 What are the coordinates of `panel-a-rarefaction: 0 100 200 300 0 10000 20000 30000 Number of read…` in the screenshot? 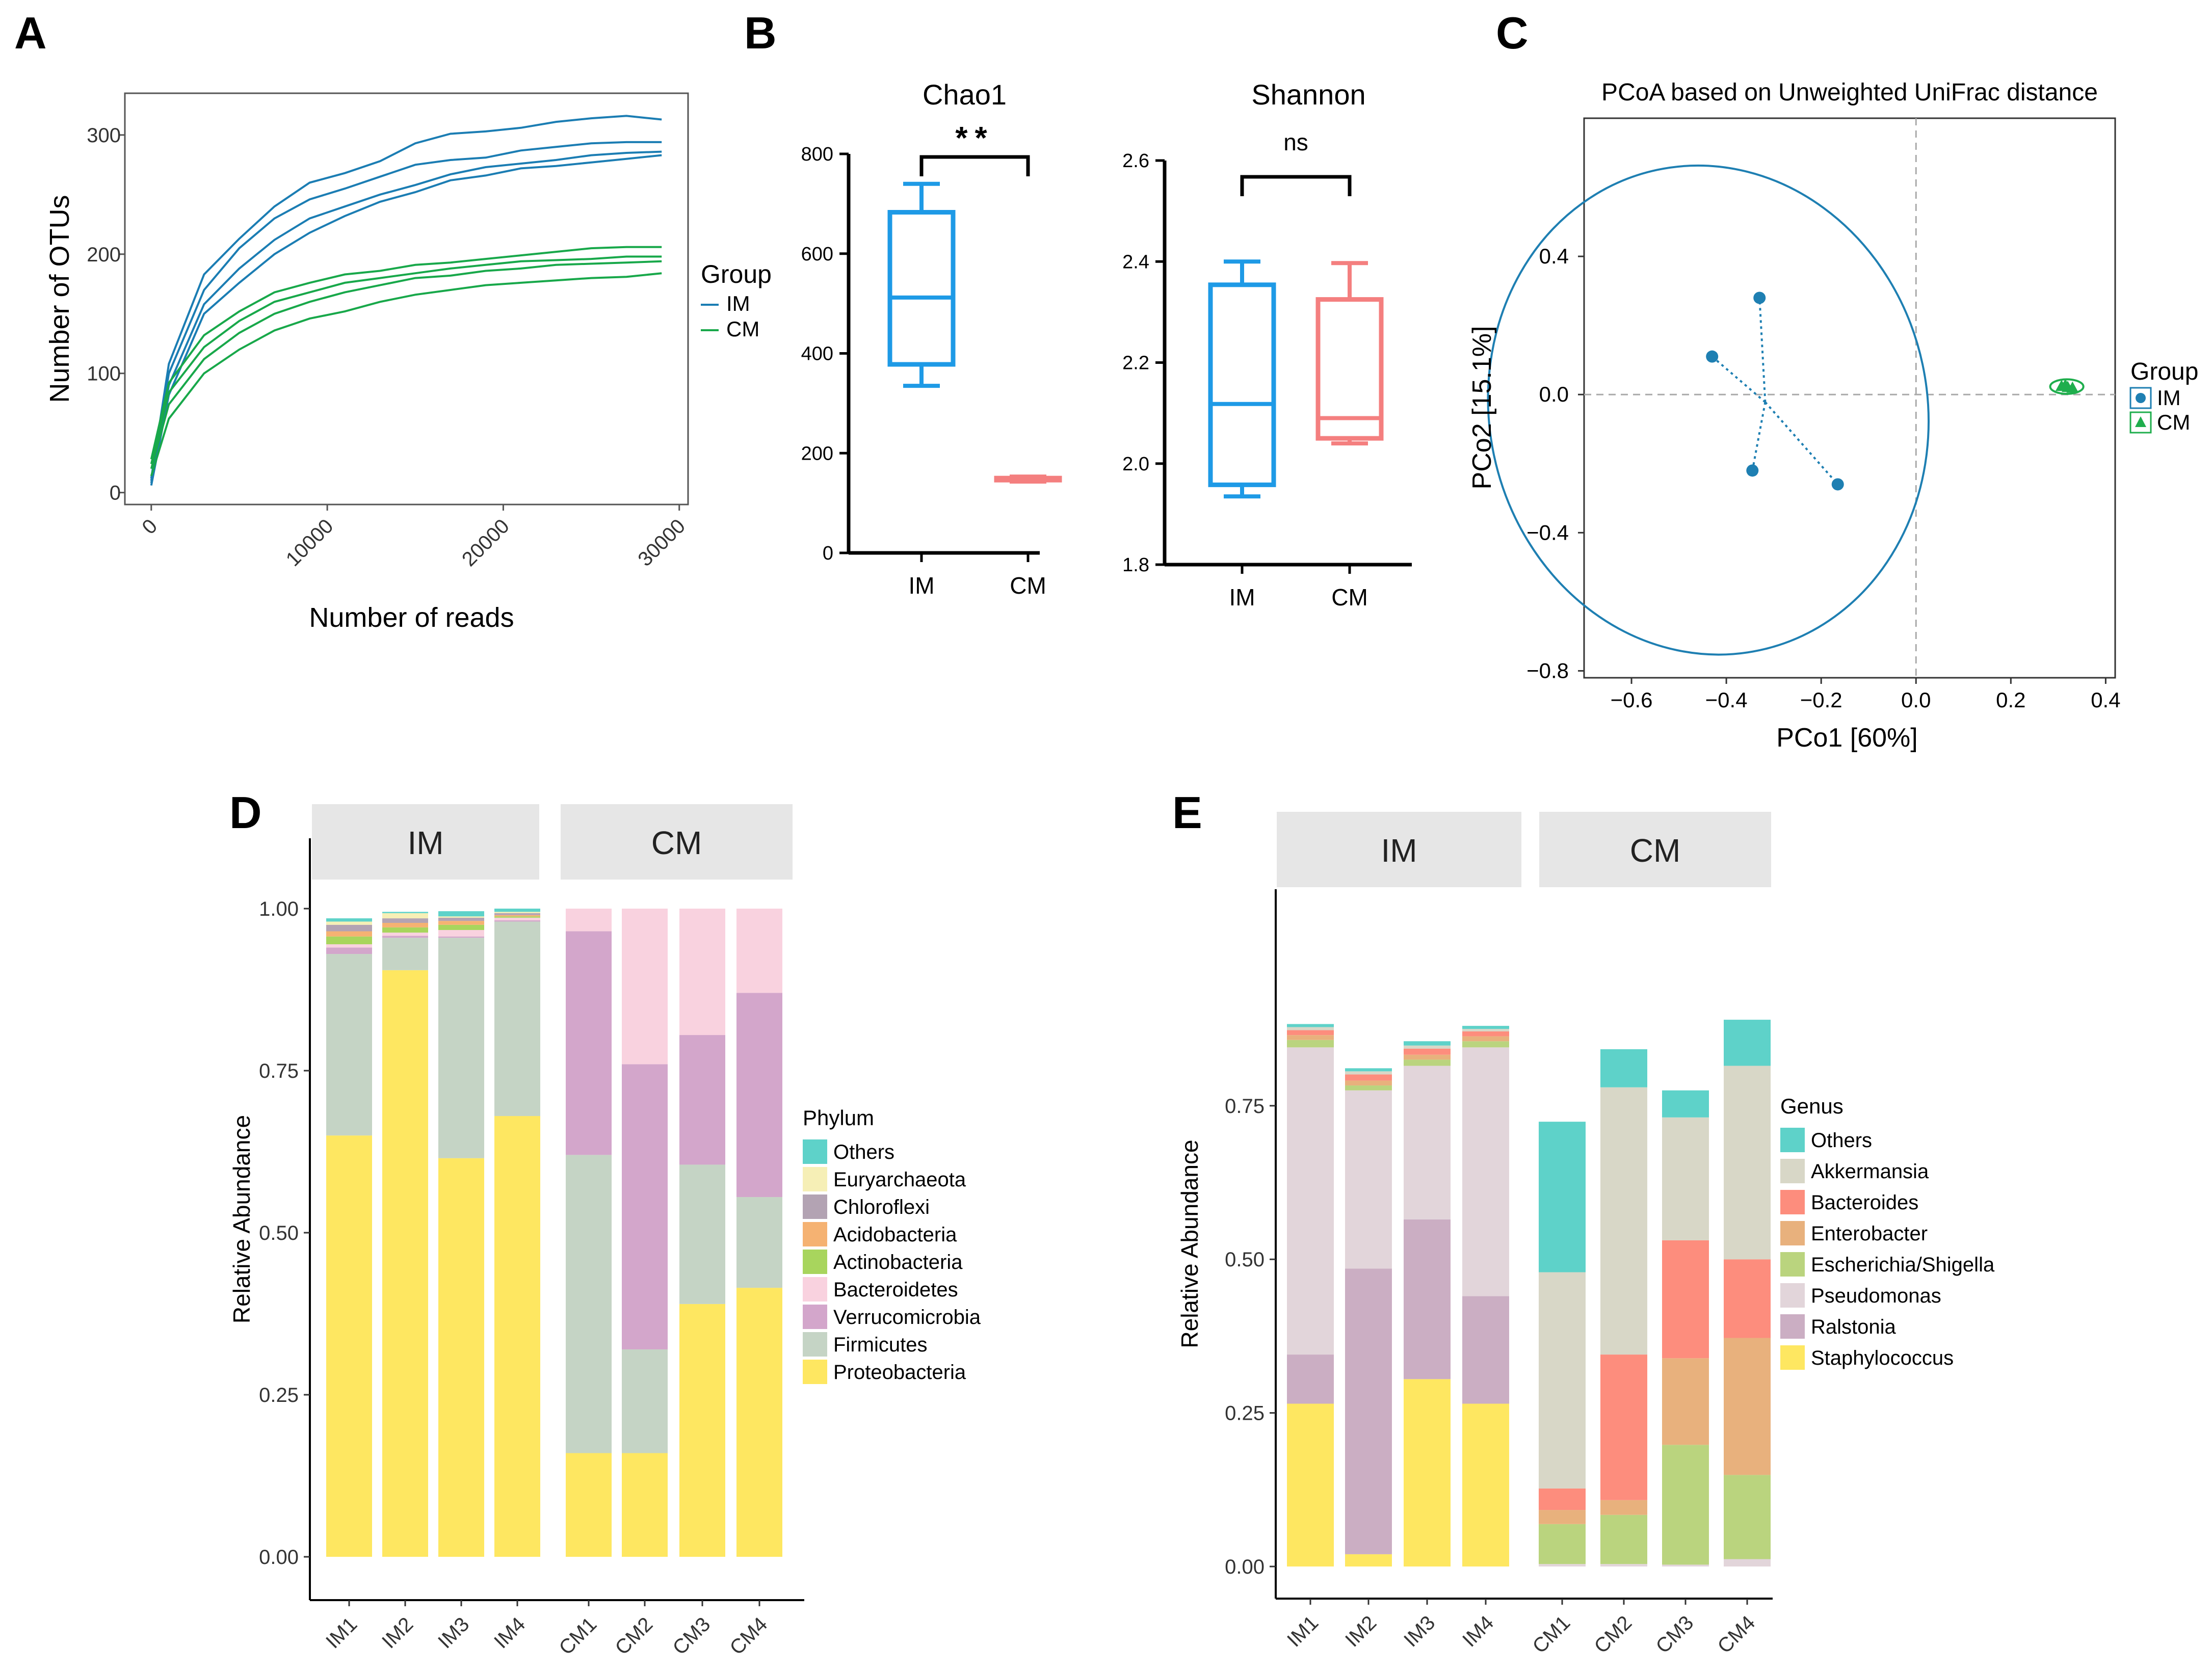 It's located at (408, 362).